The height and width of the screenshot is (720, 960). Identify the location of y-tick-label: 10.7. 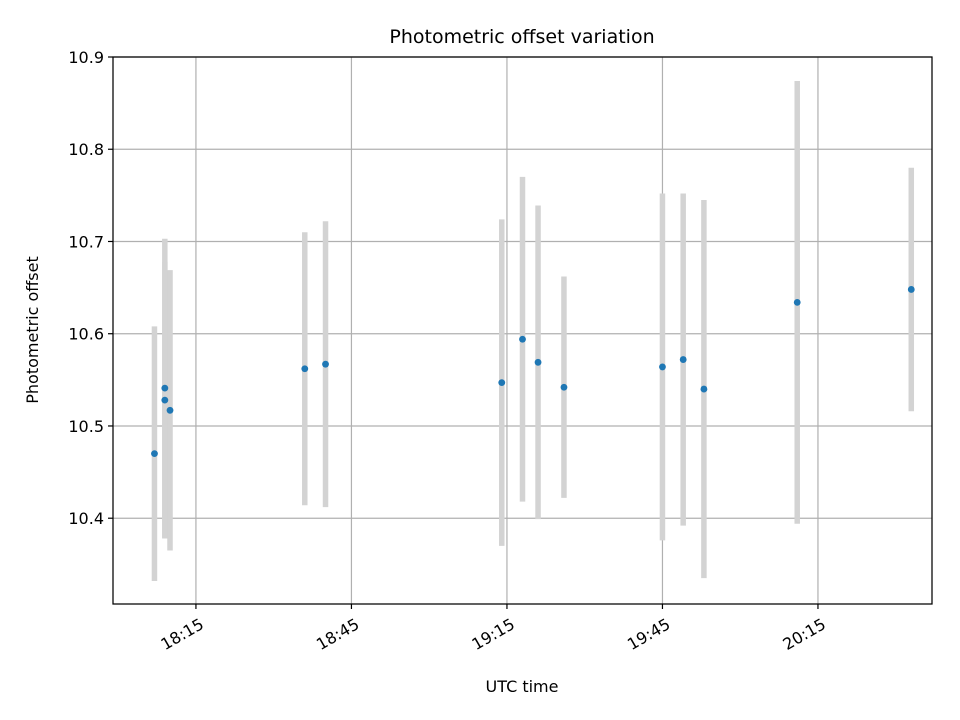
(86, 241).